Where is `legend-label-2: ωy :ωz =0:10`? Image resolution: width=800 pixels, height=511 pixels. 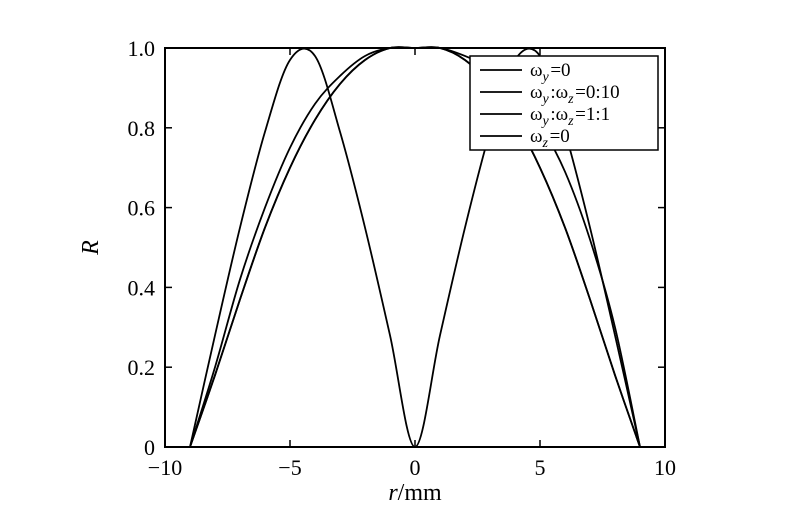 legend-label-2: ωy :ωz =0:10 is located at coordinates (575, 94).